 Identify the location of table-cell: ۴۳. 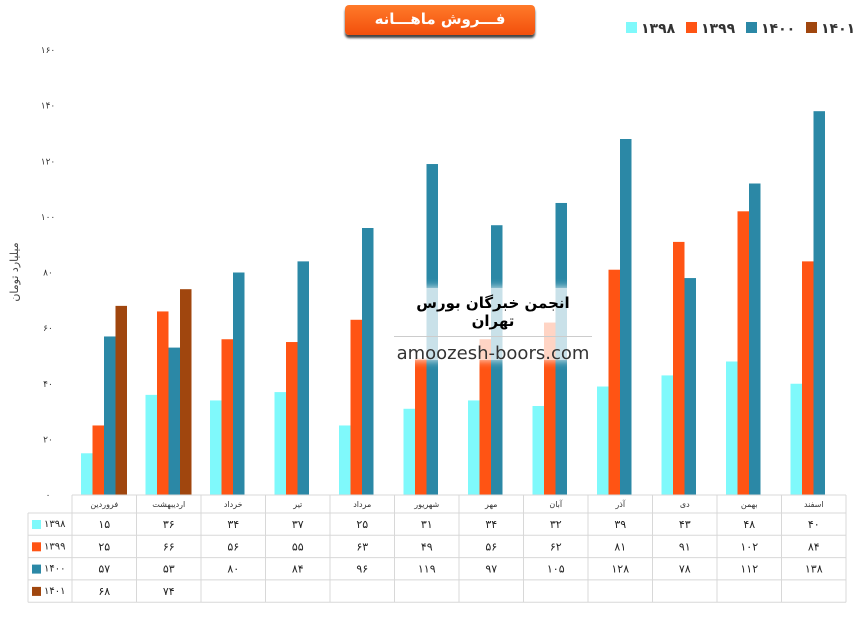
(685, 524).